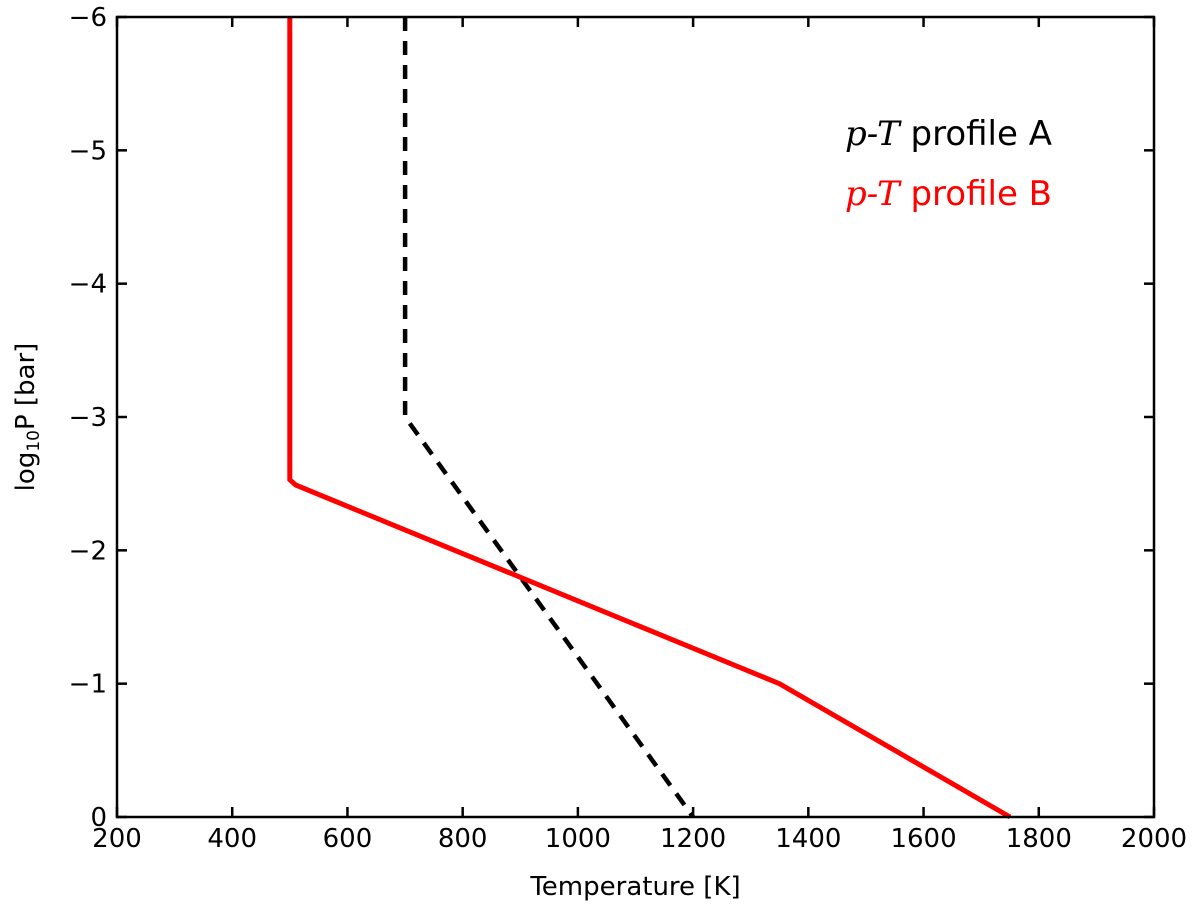 Image resolution: width=1200 pixels, height=908 pixels. I want to click on x-tick-label: 1400, so click(808, 839).